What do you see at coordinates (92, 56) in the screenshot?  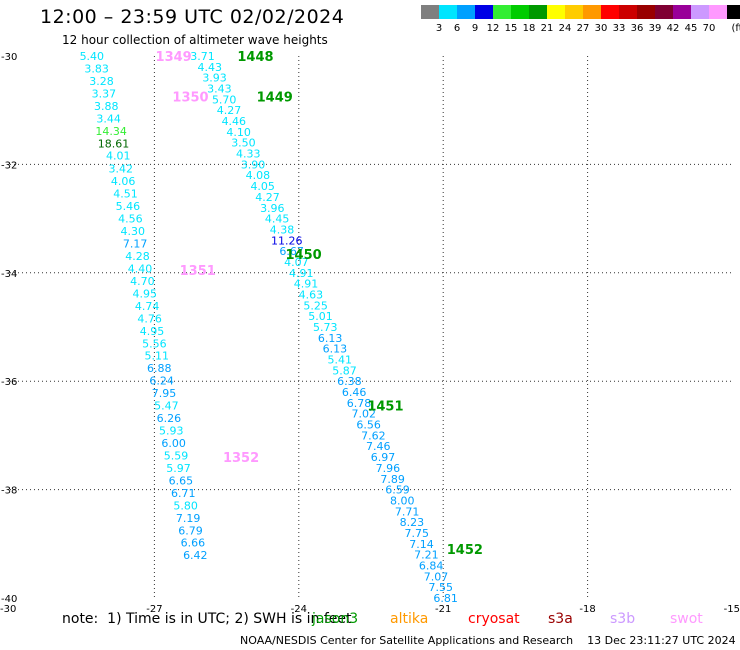 I see `wave-height-value: 5.40` at bounding box center [92, 56].